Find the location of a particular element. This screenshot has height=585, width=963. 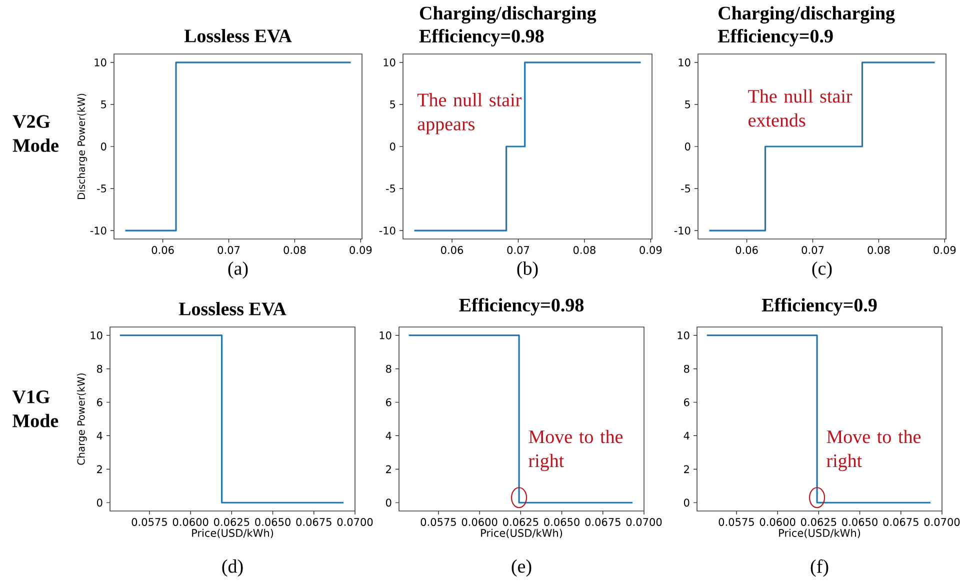

text: (b) is located at coordinates (527, 270).